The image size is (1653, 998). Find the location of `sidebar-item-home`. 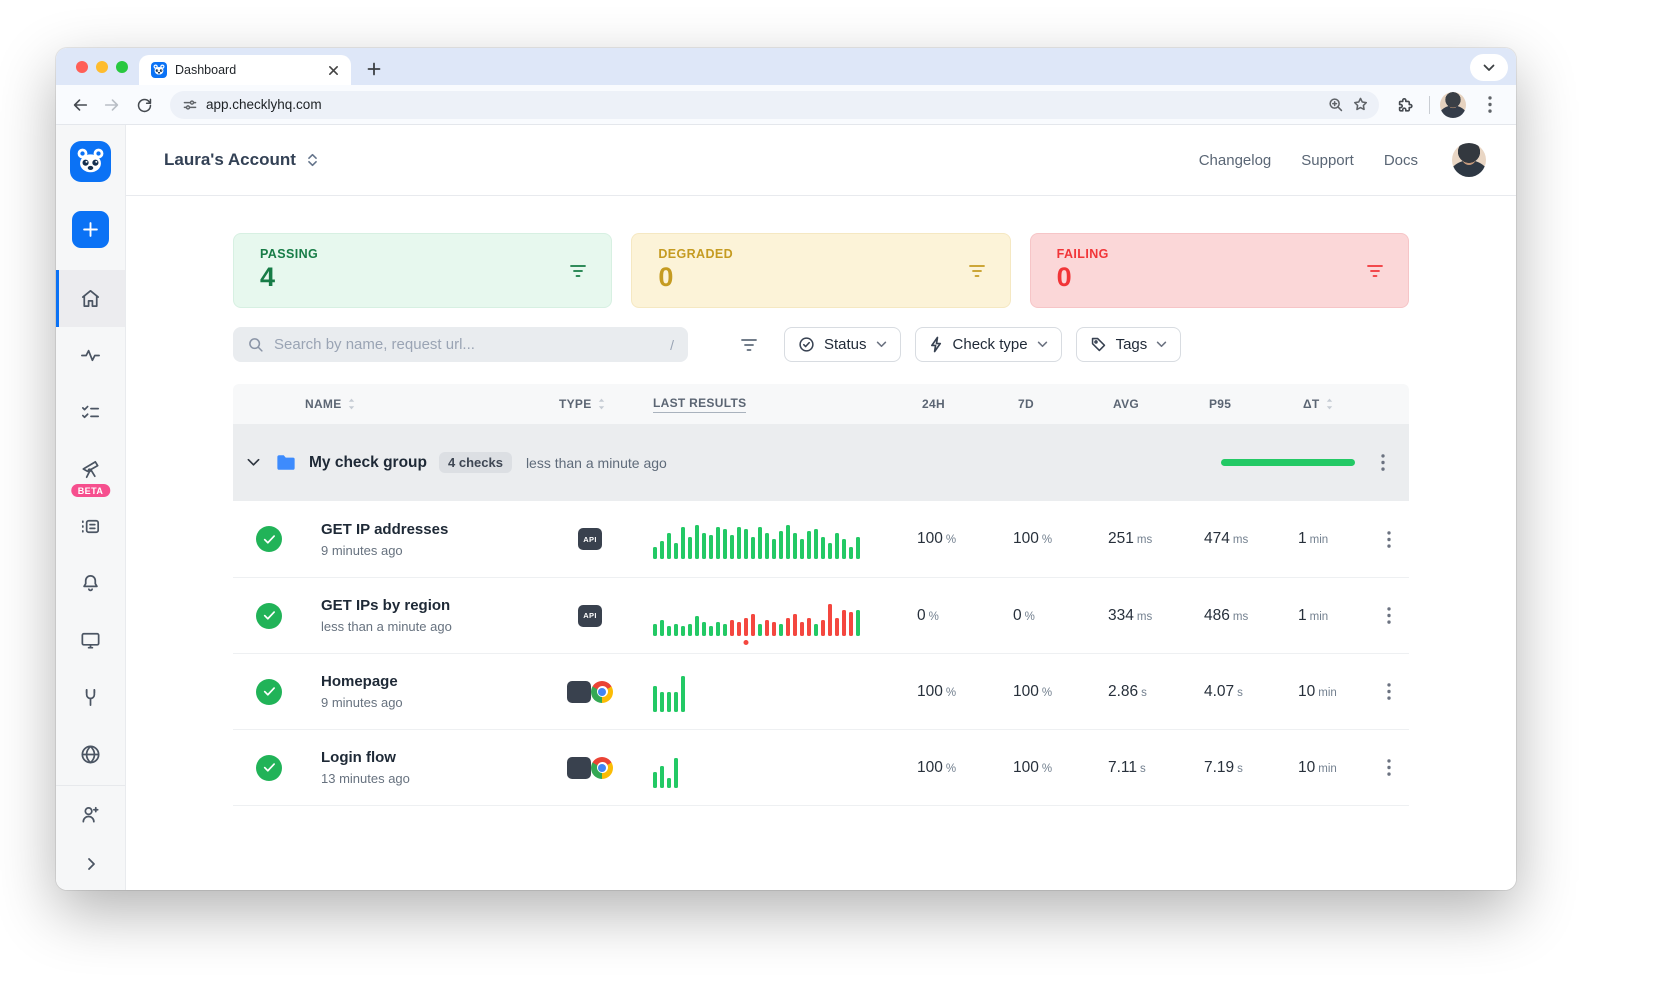

sidebar-item-home is located at coordinates (90, 298).